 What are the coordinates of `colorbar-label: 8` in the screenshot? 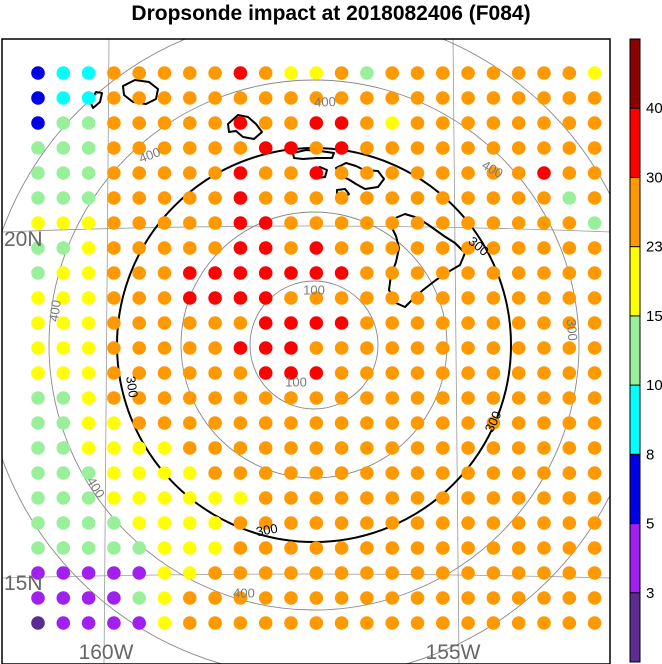 It's located at (650, 454).